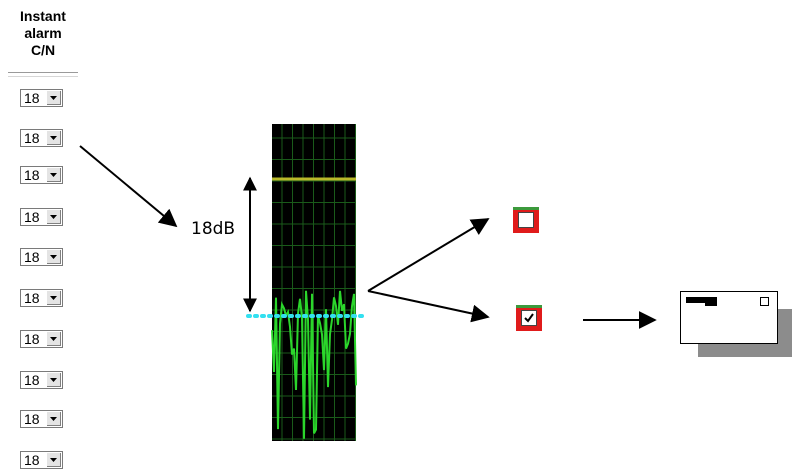 This screenshot has width=792, height=472. Describe the element at coordinates (41, 419) in the screenshot. I see `cn-threshold-select-9: 18` at that location.